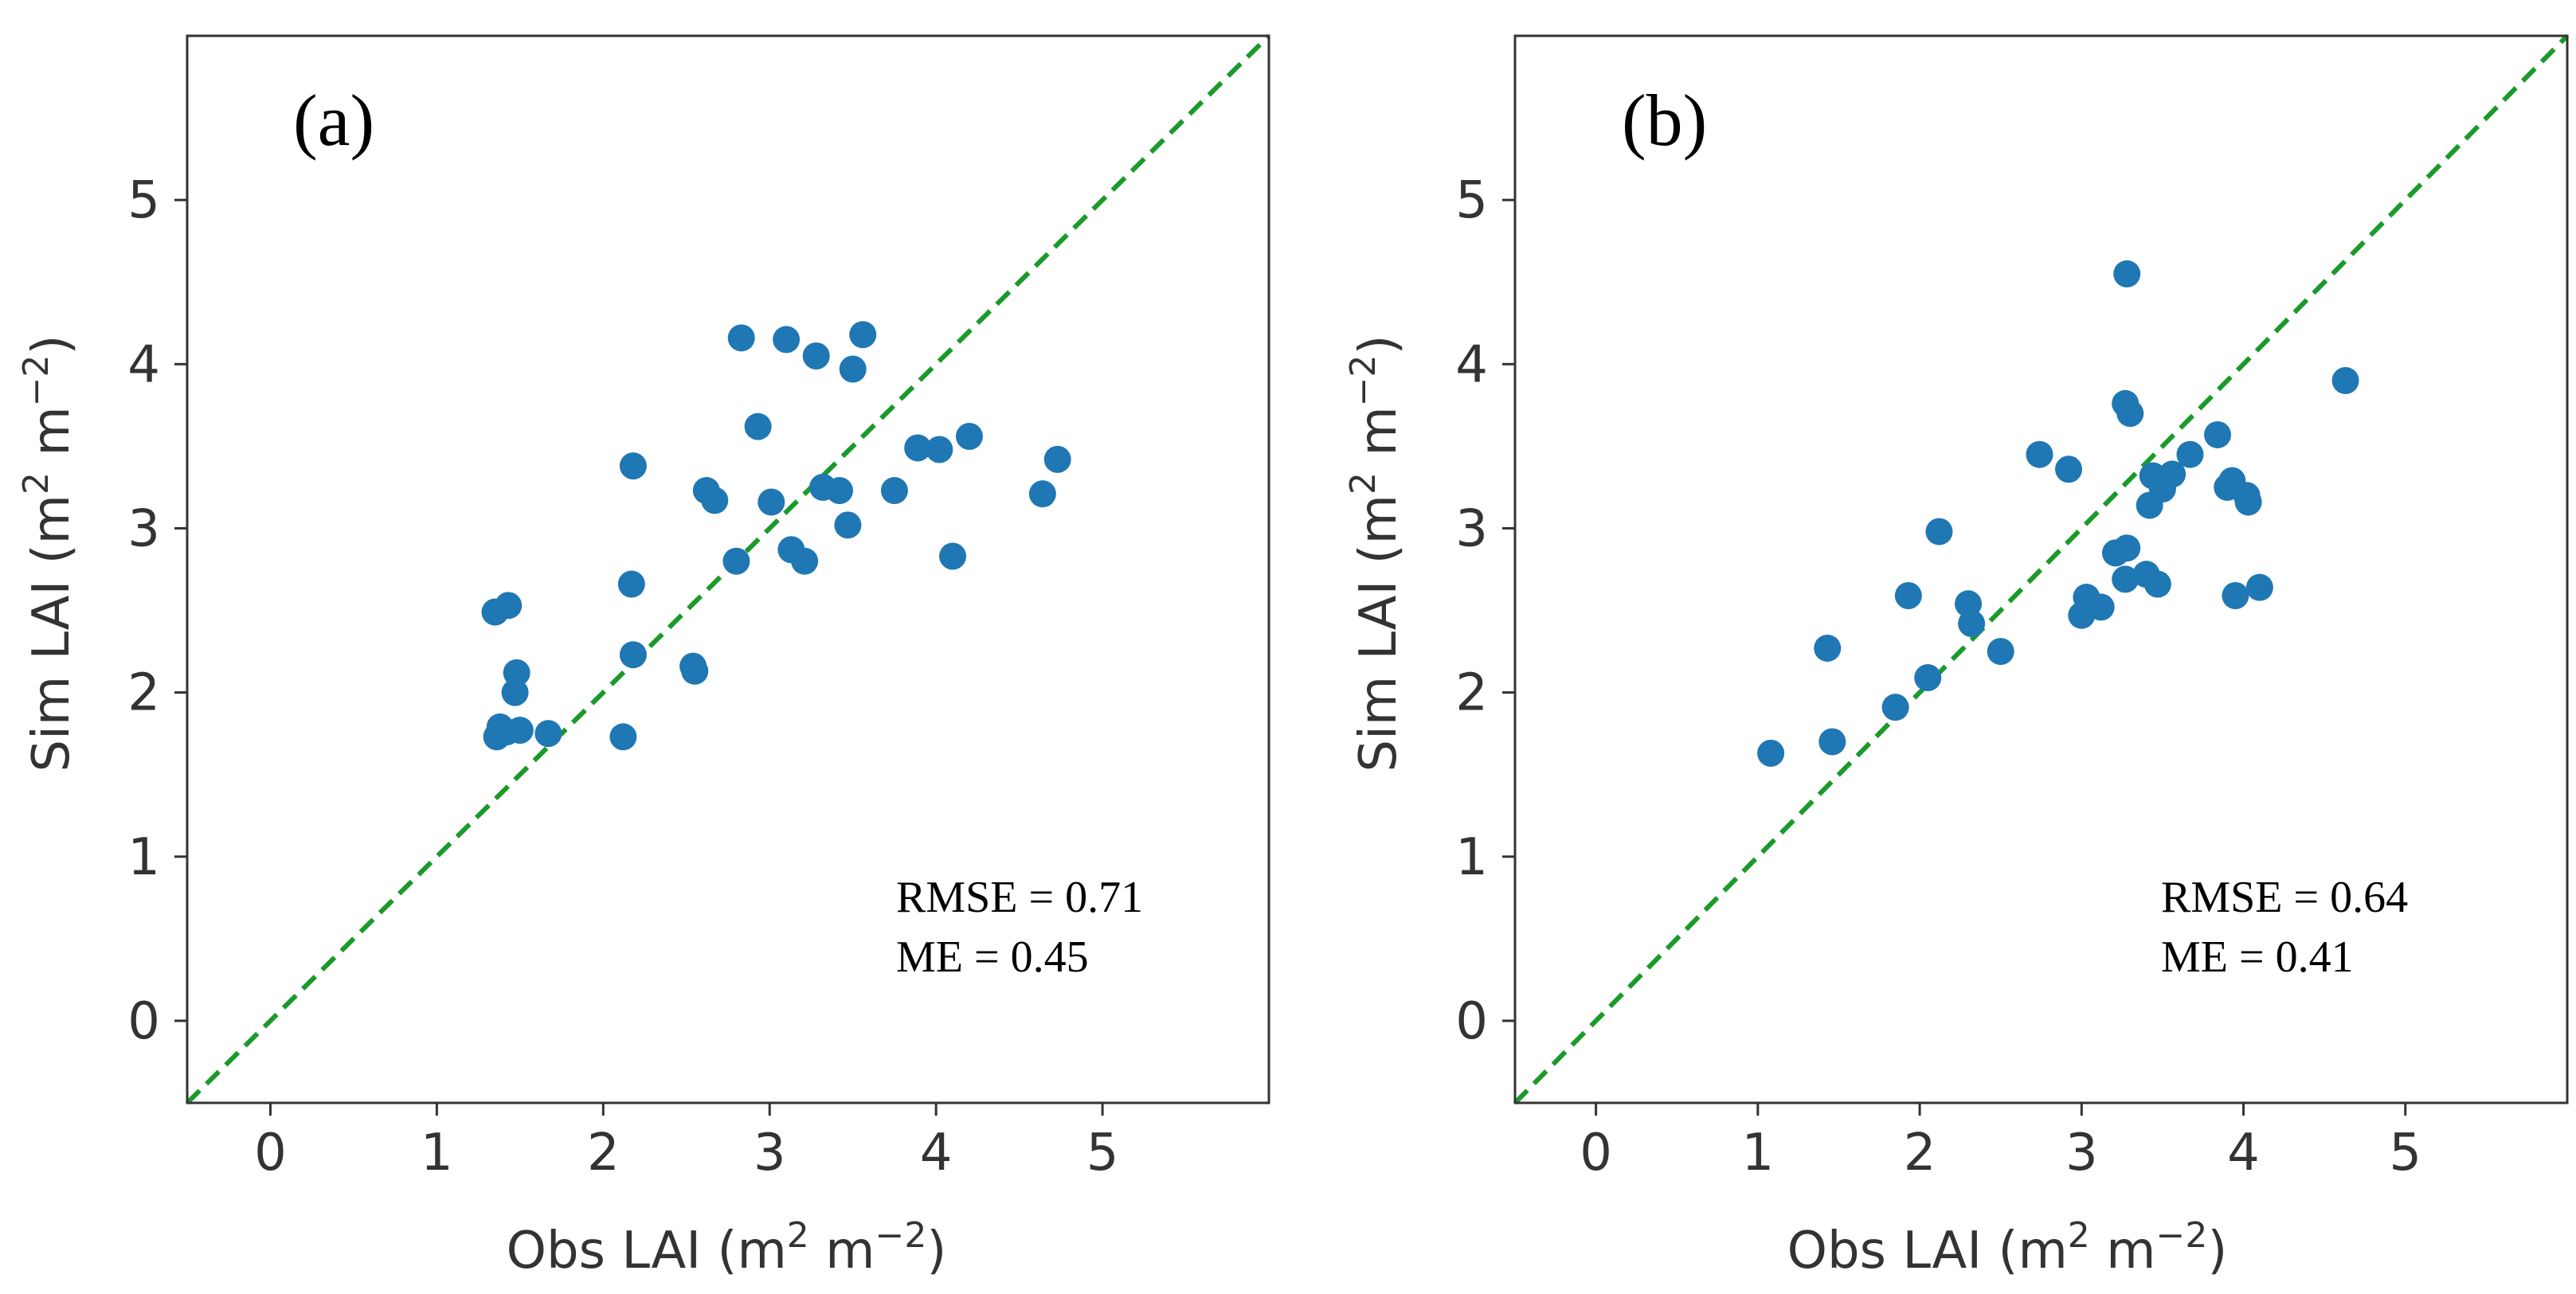 The height and width of the screenshot is (1294, 2576). Describe the element at coordinates (1375, 553) in the screenshot. I see `panel-b-y-axis-title: Sim LAI (m2 m−2)` at that location.